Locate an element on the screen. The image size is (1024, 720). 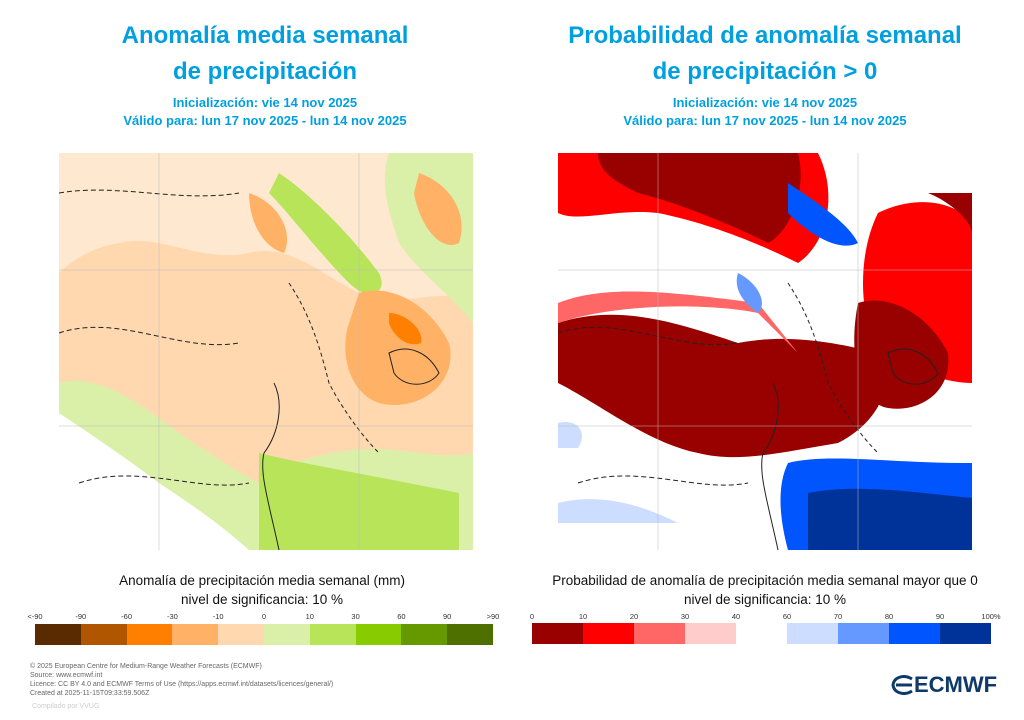
left-title: Anomalía media semanal de precipitación is located at coordinates (265, 54).